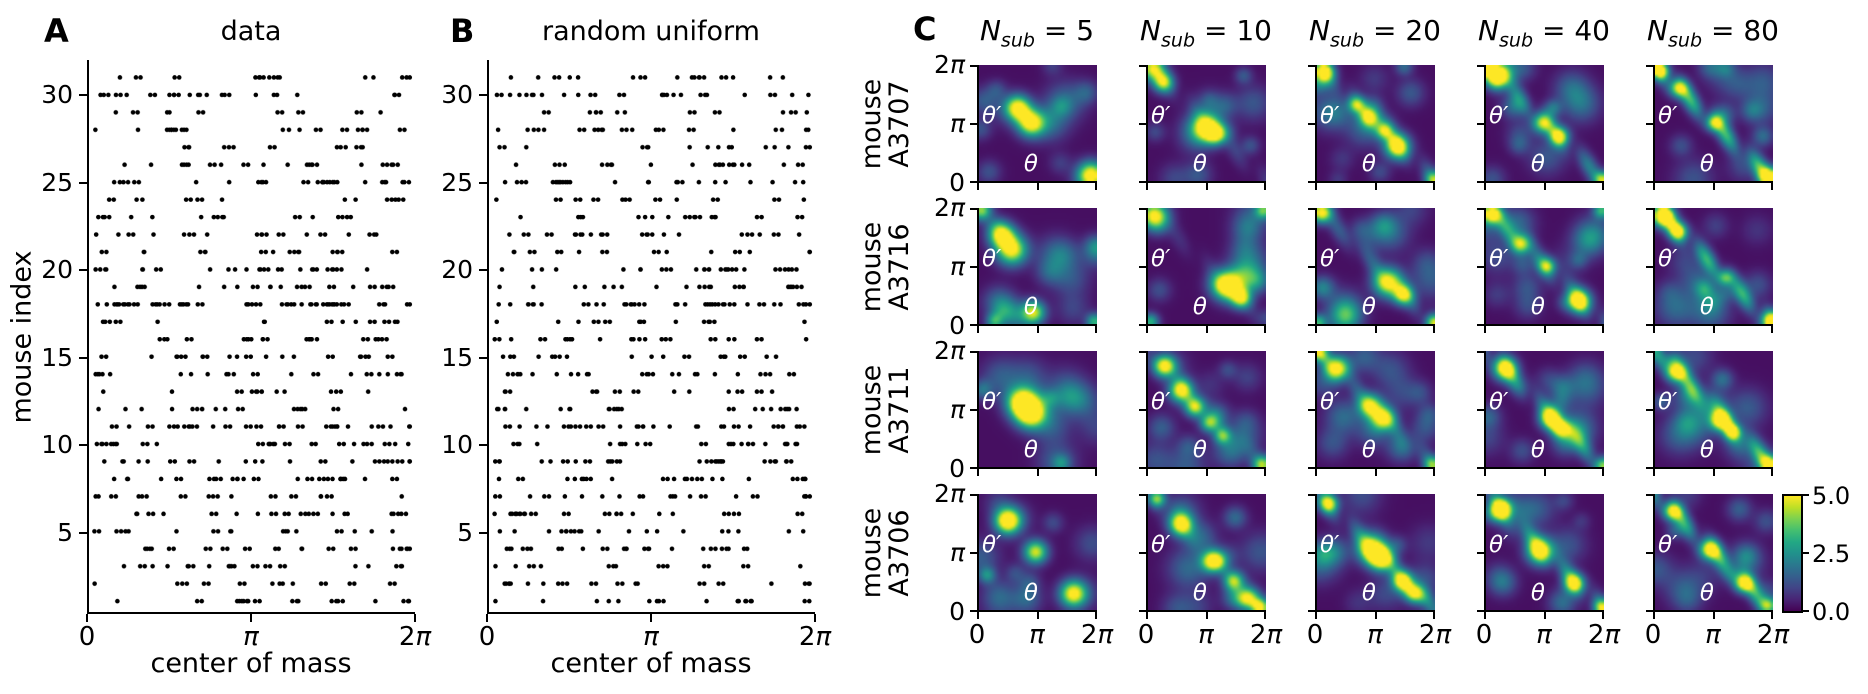 Image resolution: width=1868 pixels, height=694 pixels. I want to click on heatmap-x-tick-label: 0, so click(1315, 635).